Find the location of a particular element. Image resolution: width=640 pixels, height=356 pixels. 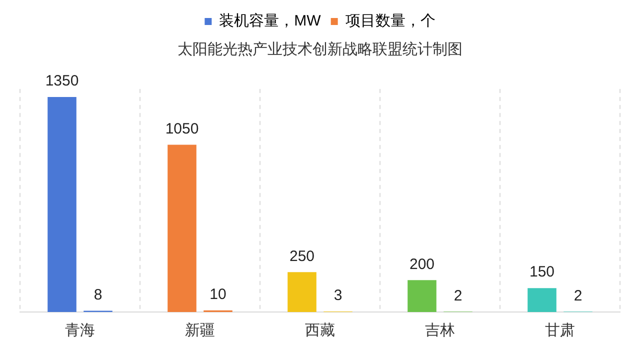

data-label: 250 is located at coordinates (302, 256).